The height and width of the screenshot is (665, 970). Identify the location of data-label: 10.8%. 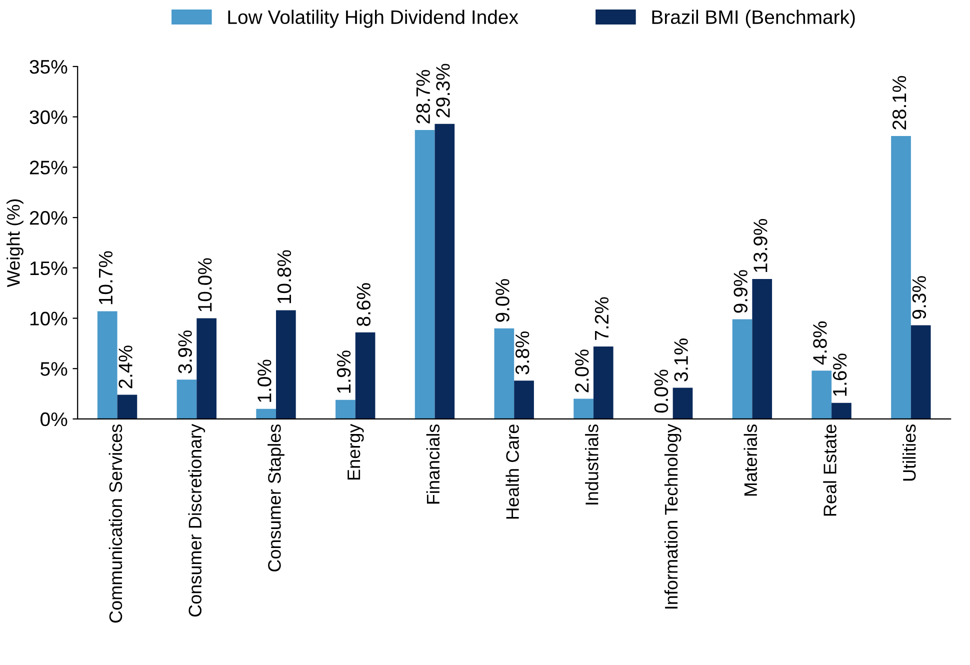
(284, 277).